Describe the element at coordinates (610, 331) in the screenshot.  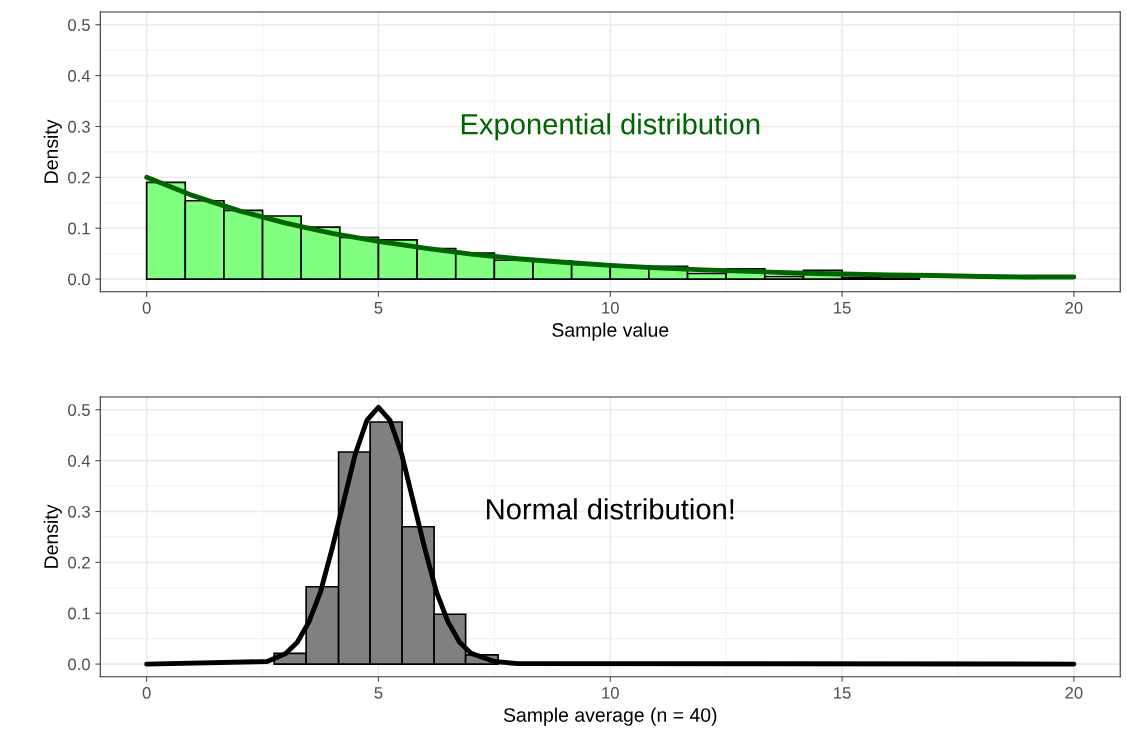
I see `x-axis-title: Sample value` at that location.